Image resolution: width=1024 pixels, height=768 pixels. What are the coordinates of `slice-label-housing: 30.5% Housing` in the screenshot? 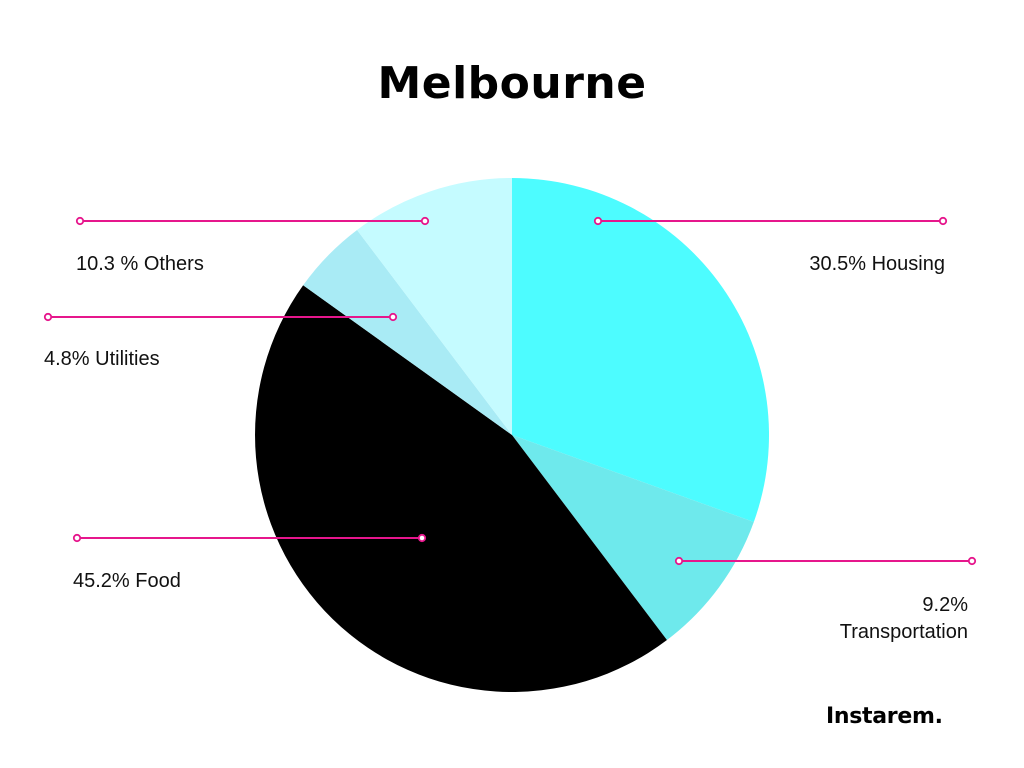 It's located at (877, 264).